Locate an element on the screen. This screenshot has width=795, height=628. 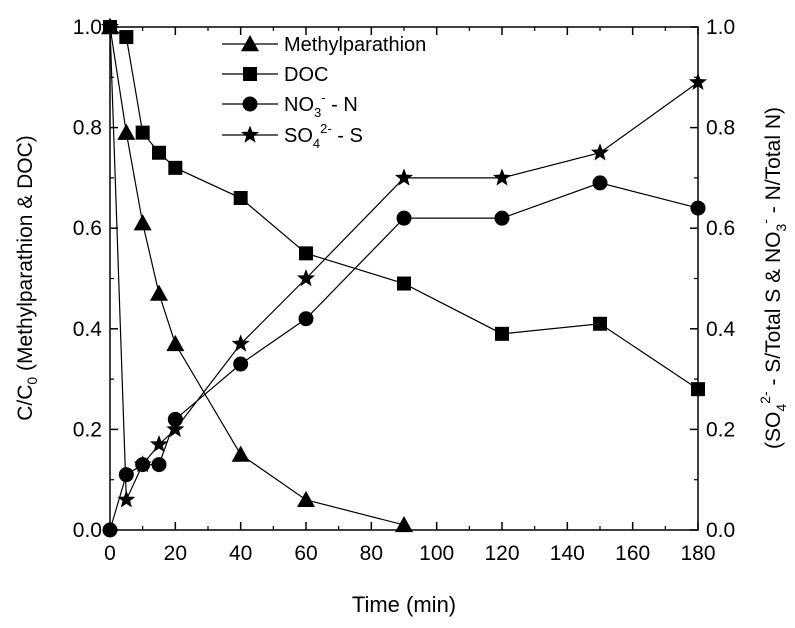
x-tick-label: 100 is located at coordinates (436, 553).